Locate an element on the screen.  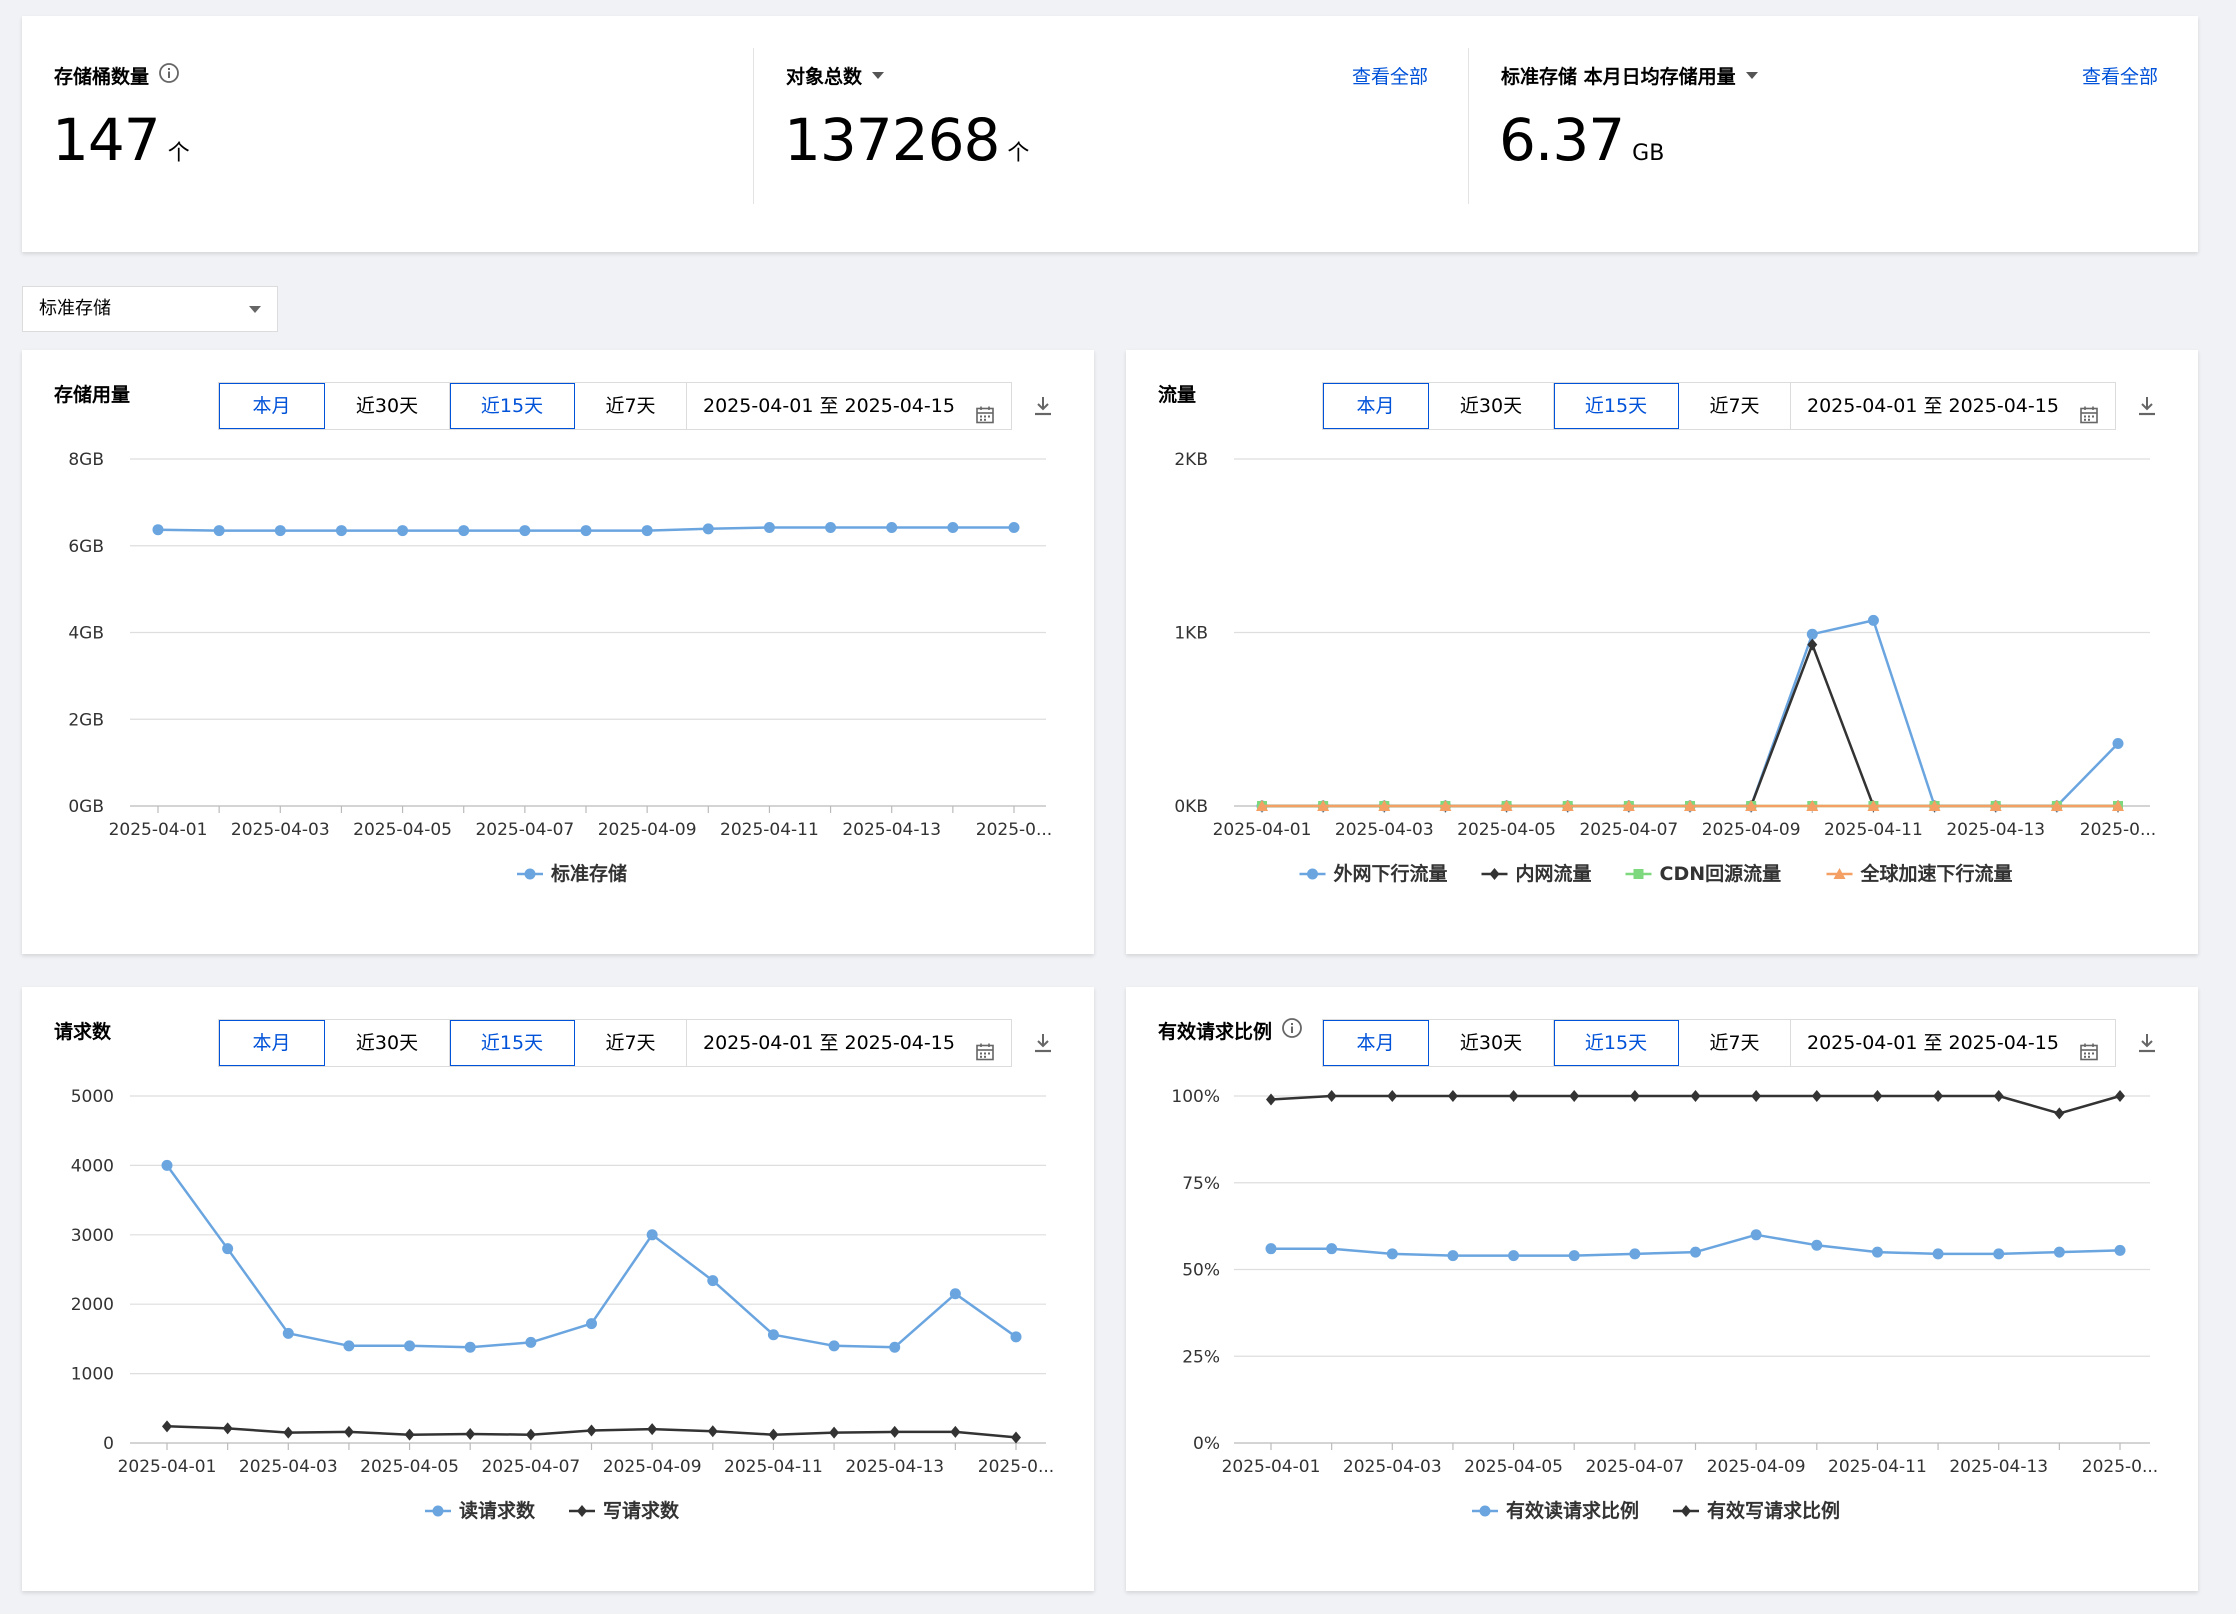
std-storage-dropdown: 标准存储 本月日均存储用量 is located at coordinates (1629, 75).